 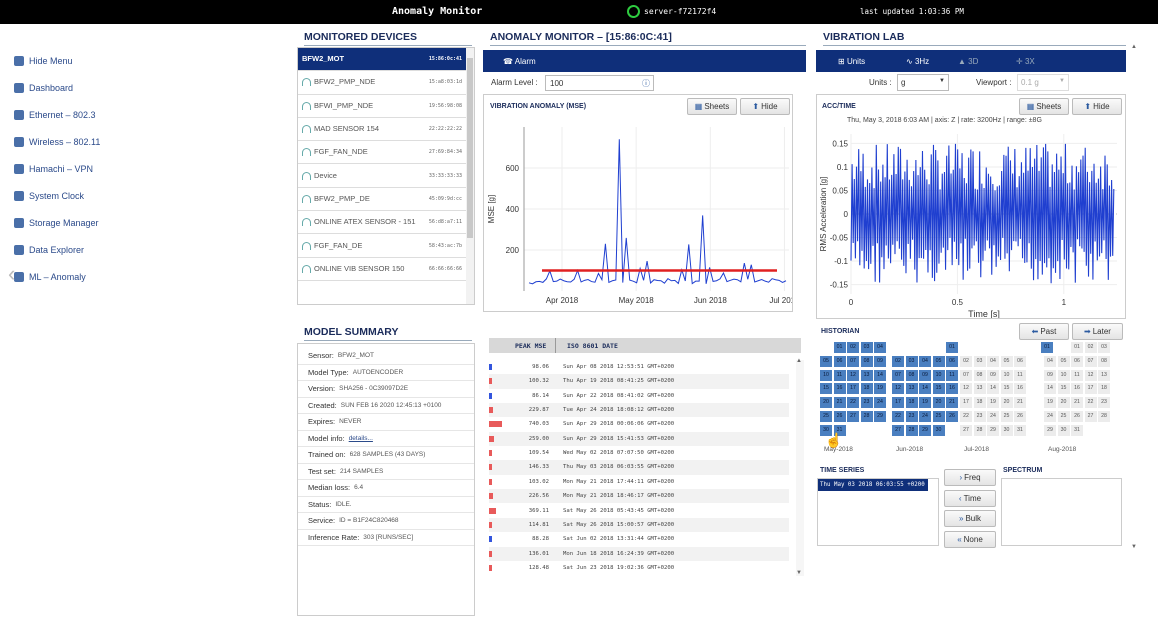 I want to click on devices-scrollbar, so click(x=470, y=176).